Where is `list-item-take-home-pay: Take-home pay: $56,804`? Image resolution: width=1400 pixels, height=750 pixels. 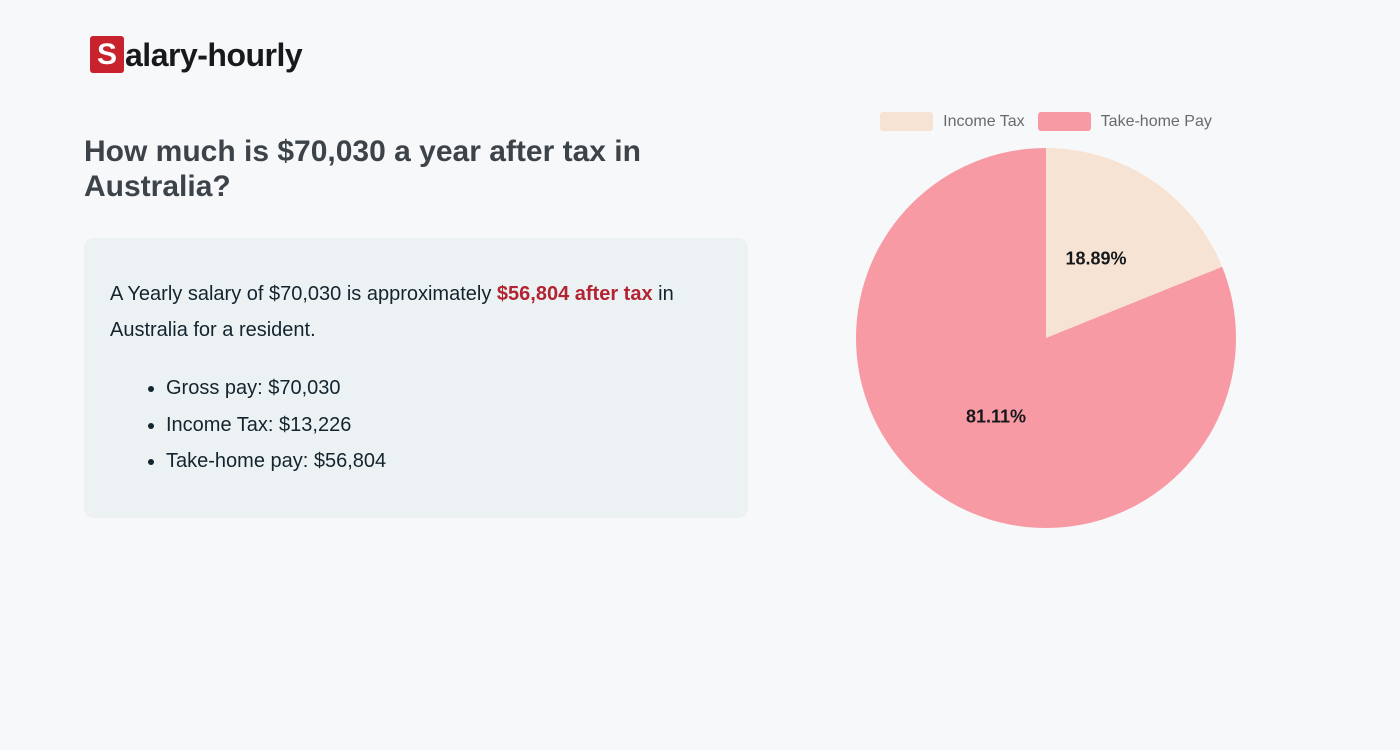
list-item-take-home-pay: Take-home pay: $56,804 is located at coordinates (445, 461).